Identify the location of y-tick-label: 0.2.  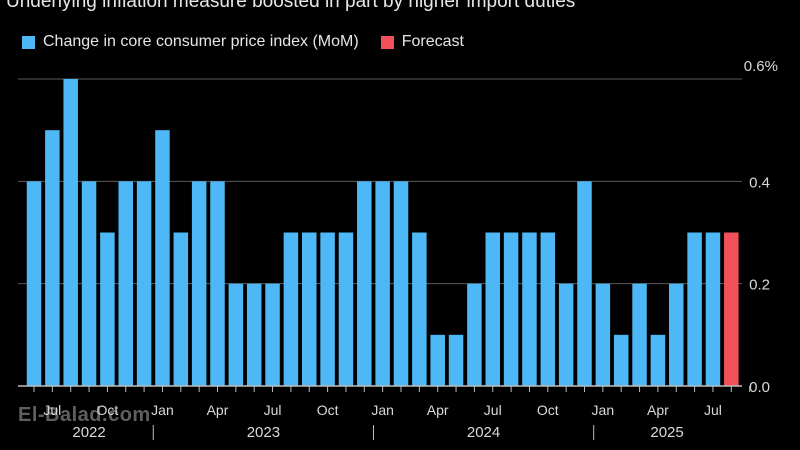
(759, 285).